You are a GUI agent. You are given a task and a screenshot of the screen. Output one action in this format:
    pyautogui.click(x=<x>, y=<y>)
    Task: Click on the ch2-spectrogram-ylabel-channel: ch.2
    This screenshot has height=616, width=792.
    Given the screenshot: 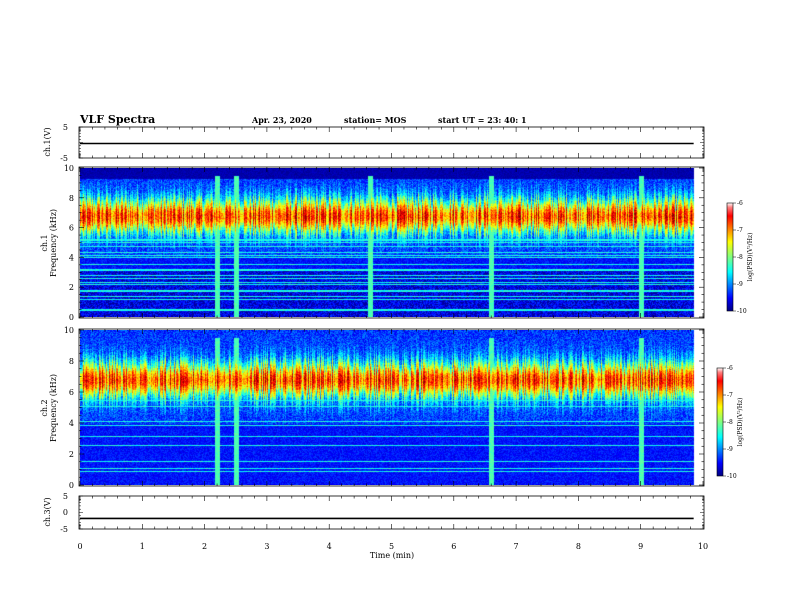 What is the action you would take?
    pyautogui.click(x=44, y=407)
    